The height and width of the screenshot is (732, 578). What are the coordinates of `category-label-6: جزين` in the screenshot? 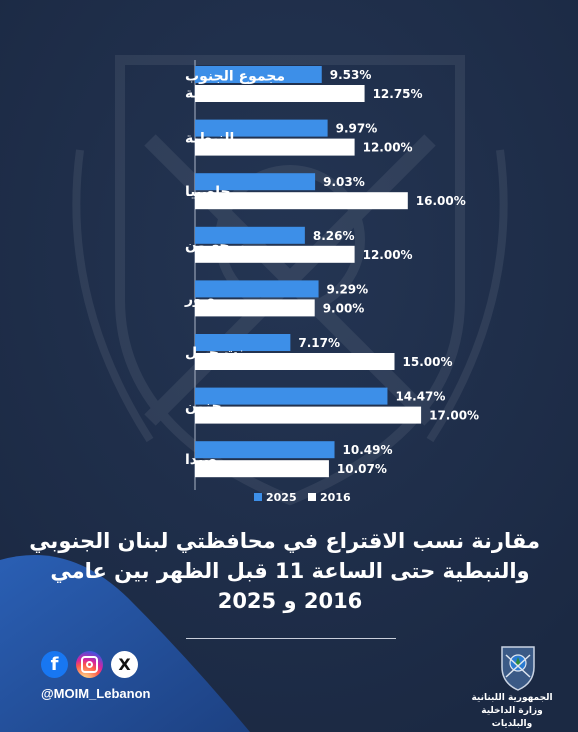 It's located at (203, 407).